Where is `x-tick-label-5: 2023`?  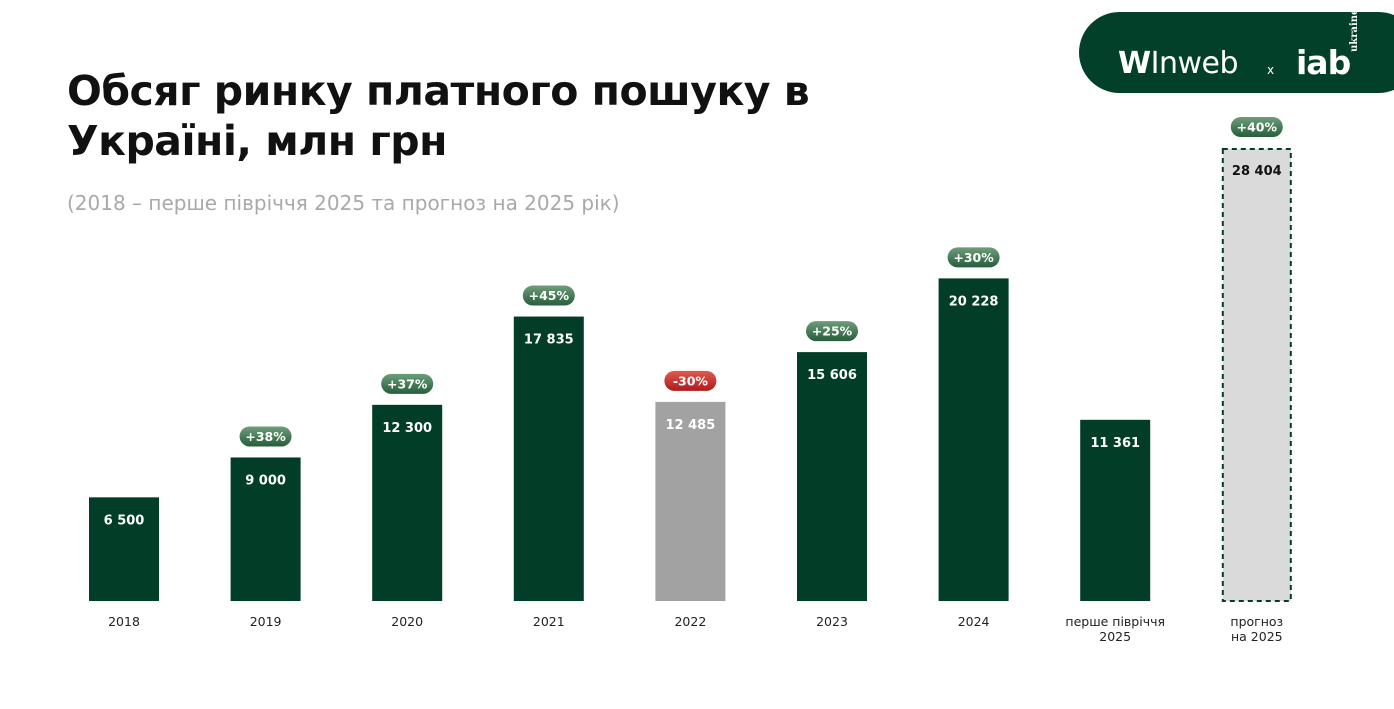
x-tick-label-5: 2023 is located at coordinates (832, 621).